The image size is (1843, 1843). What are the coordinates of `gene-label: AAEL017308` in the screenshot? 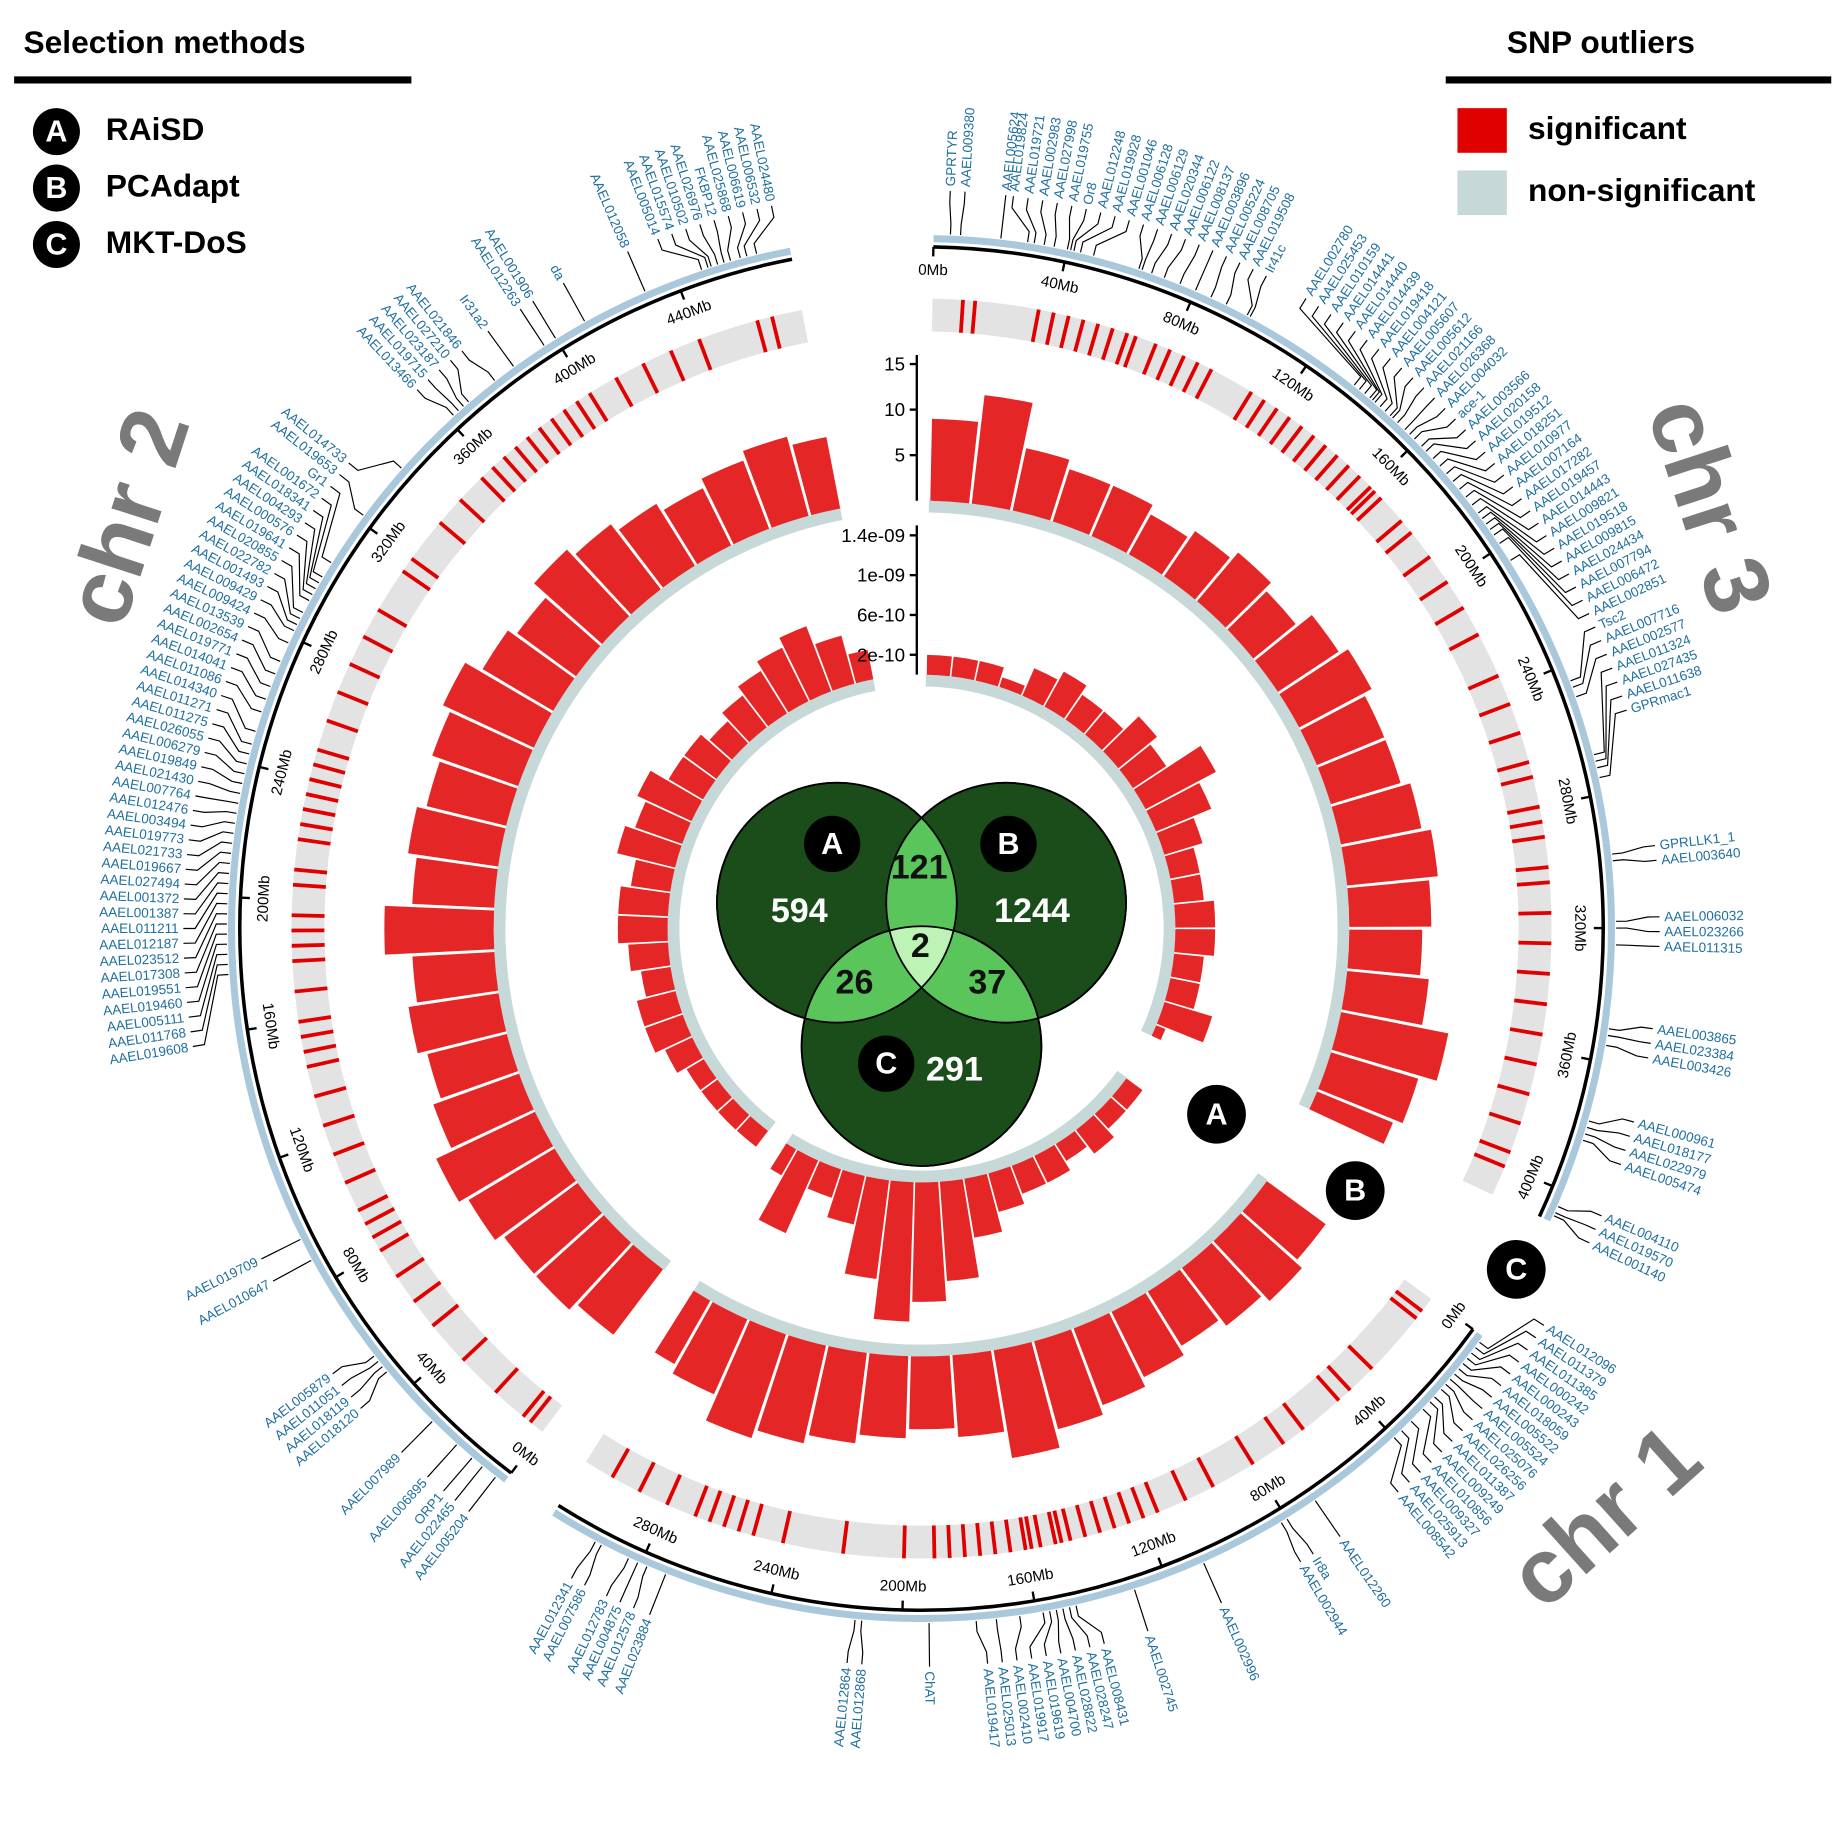 It's located at (140, 976).